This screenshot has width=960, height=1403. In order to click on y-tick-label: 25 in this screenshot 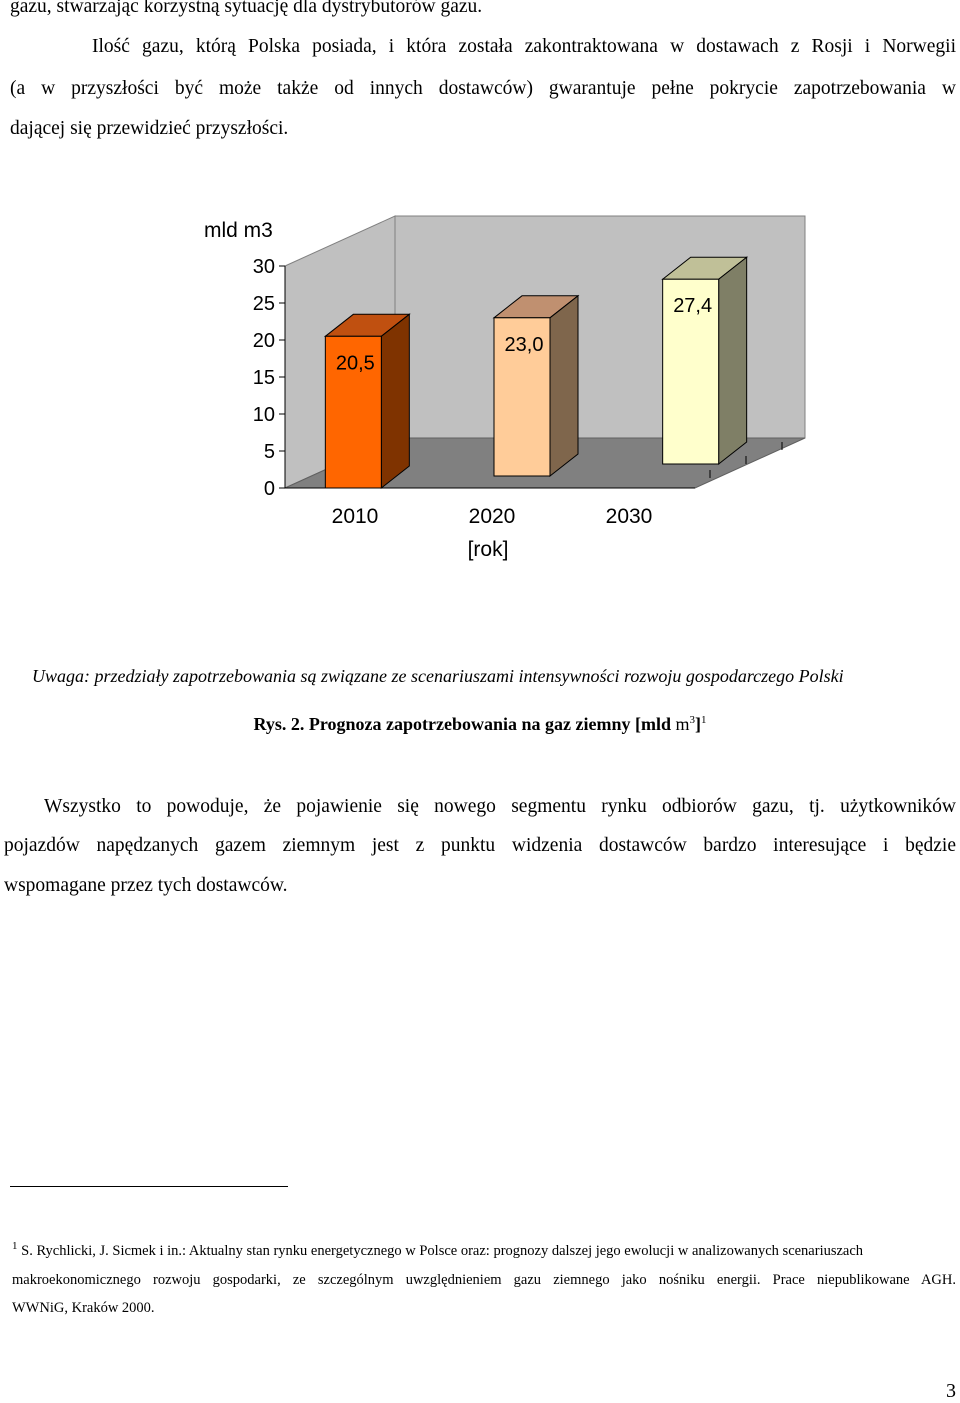, I will do `click(264, 304)`.